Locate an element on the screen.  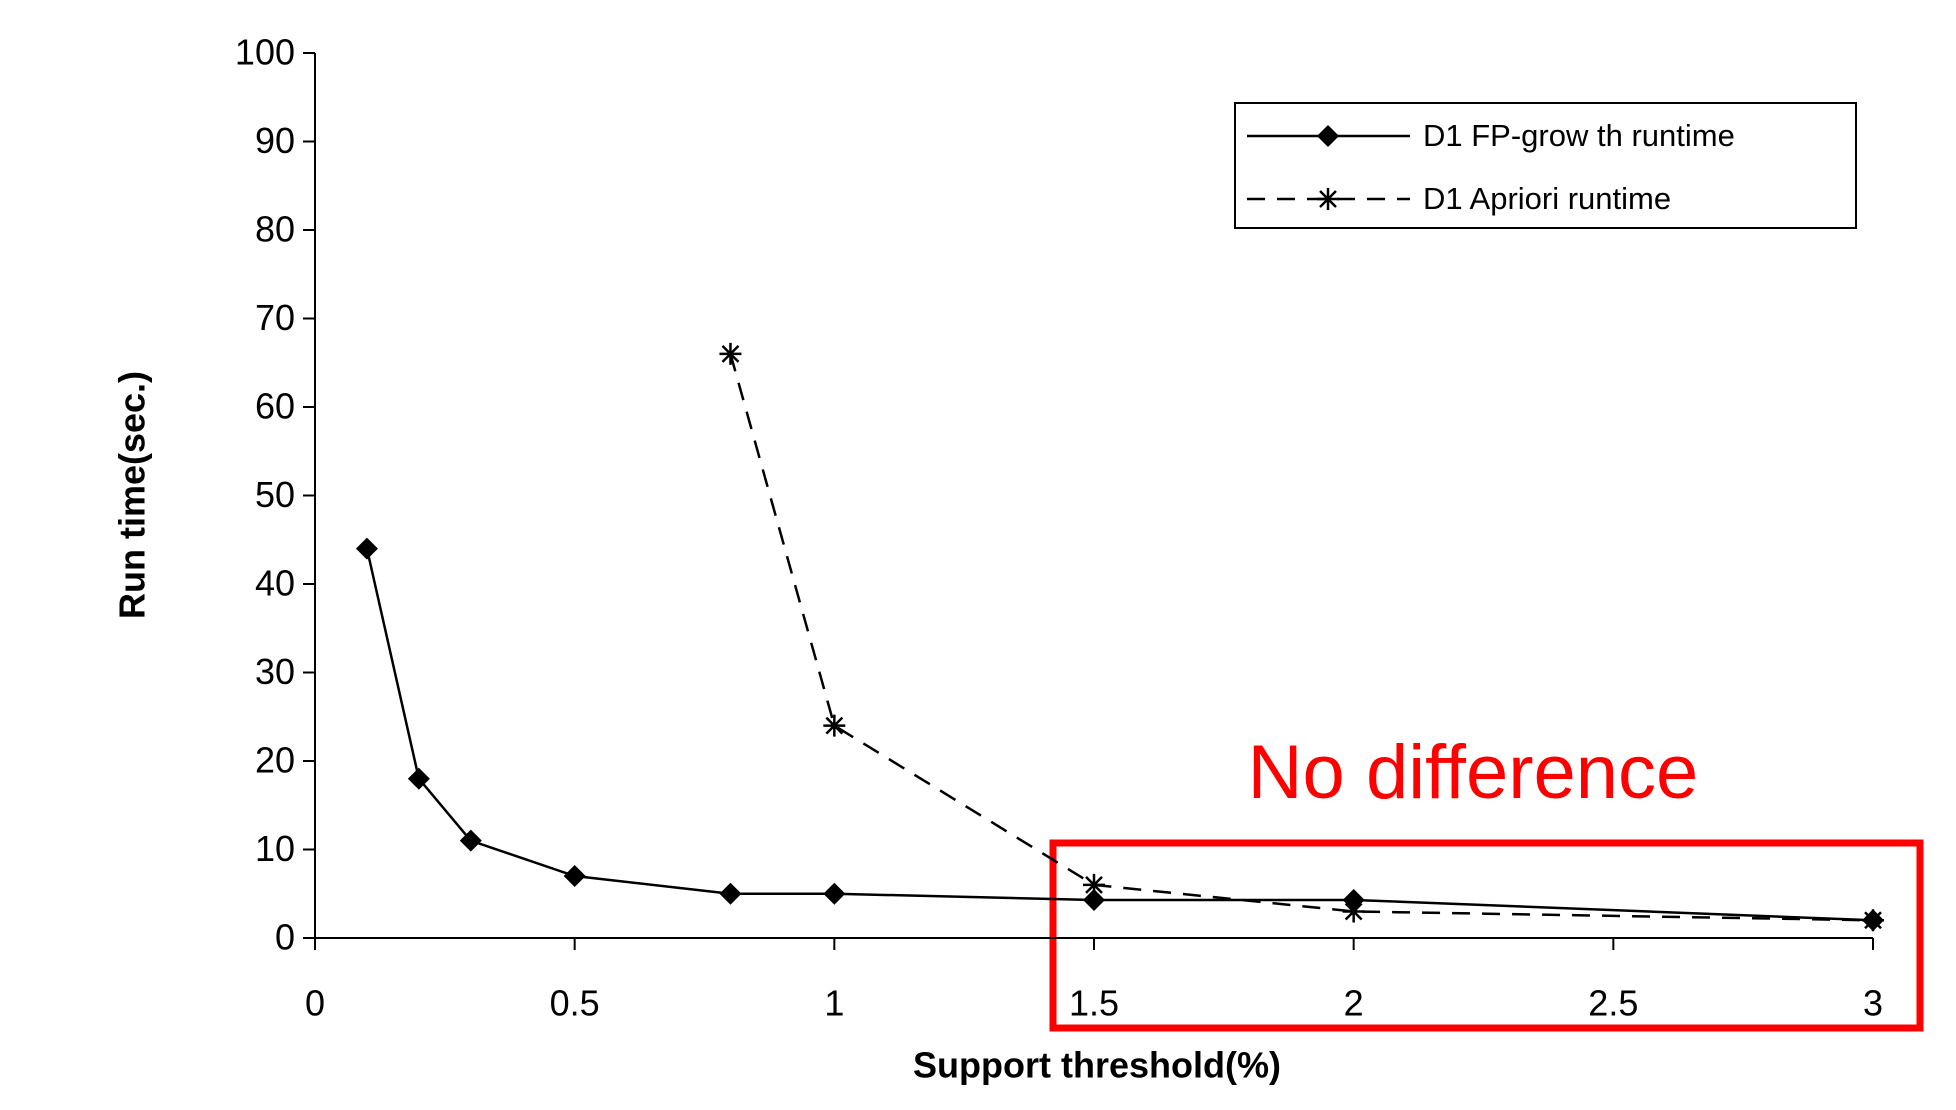
legend-label: D1 Apriori runtime is located at coordinates (1547, 198).